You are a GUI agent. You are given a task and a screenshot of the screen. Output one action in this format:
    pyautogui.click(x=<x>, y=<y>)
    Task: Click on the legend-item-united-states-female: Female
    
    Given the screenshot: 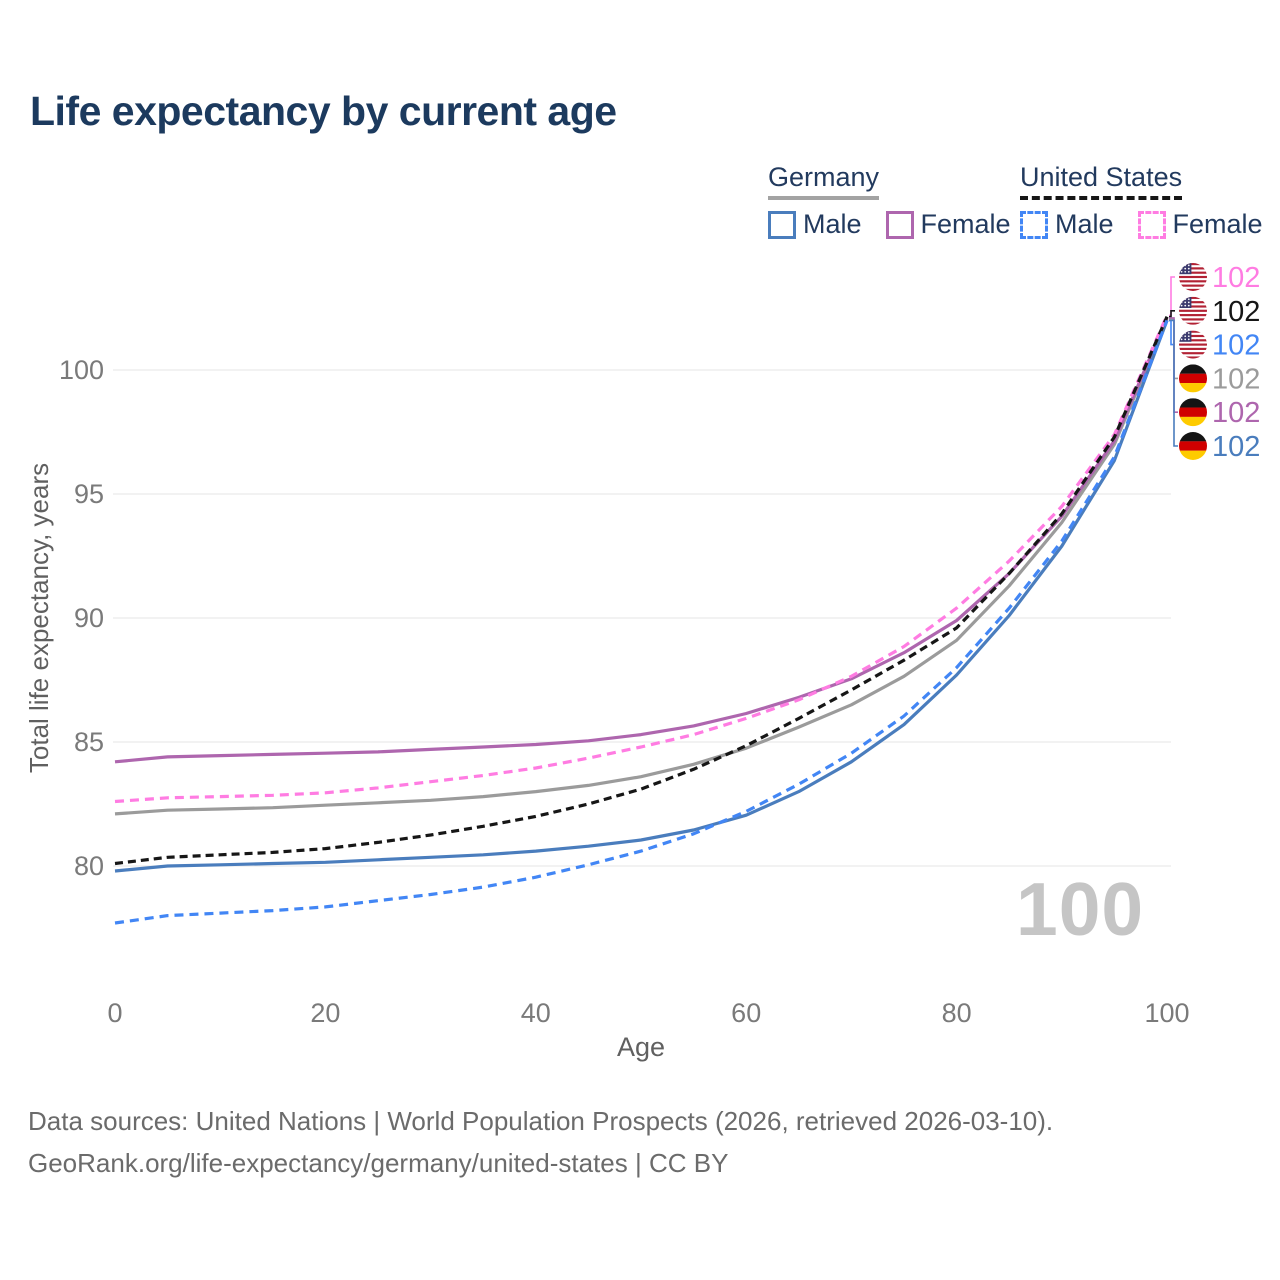 What is the action you would take?
    pyautogui.click(x=1200, y=224)
    